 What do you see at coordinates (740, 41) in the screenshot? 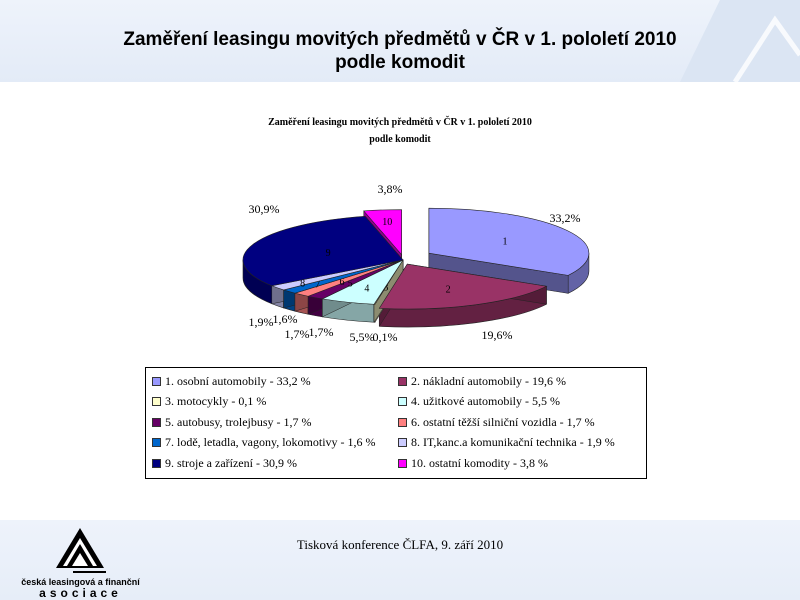
I see `header-decoration` at bounding box center [740, 41].